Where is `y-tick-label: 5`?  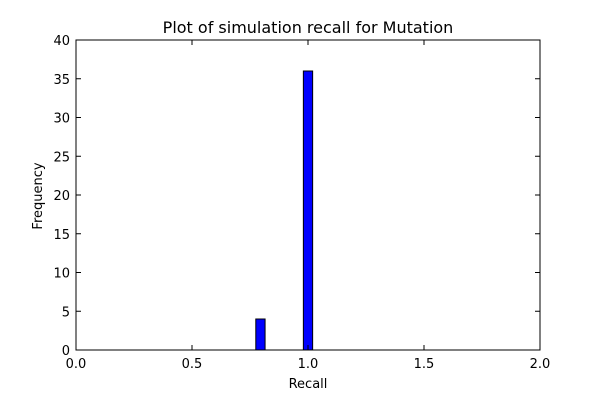 y-tick-label: 5 is located at coordinates (66, 312).